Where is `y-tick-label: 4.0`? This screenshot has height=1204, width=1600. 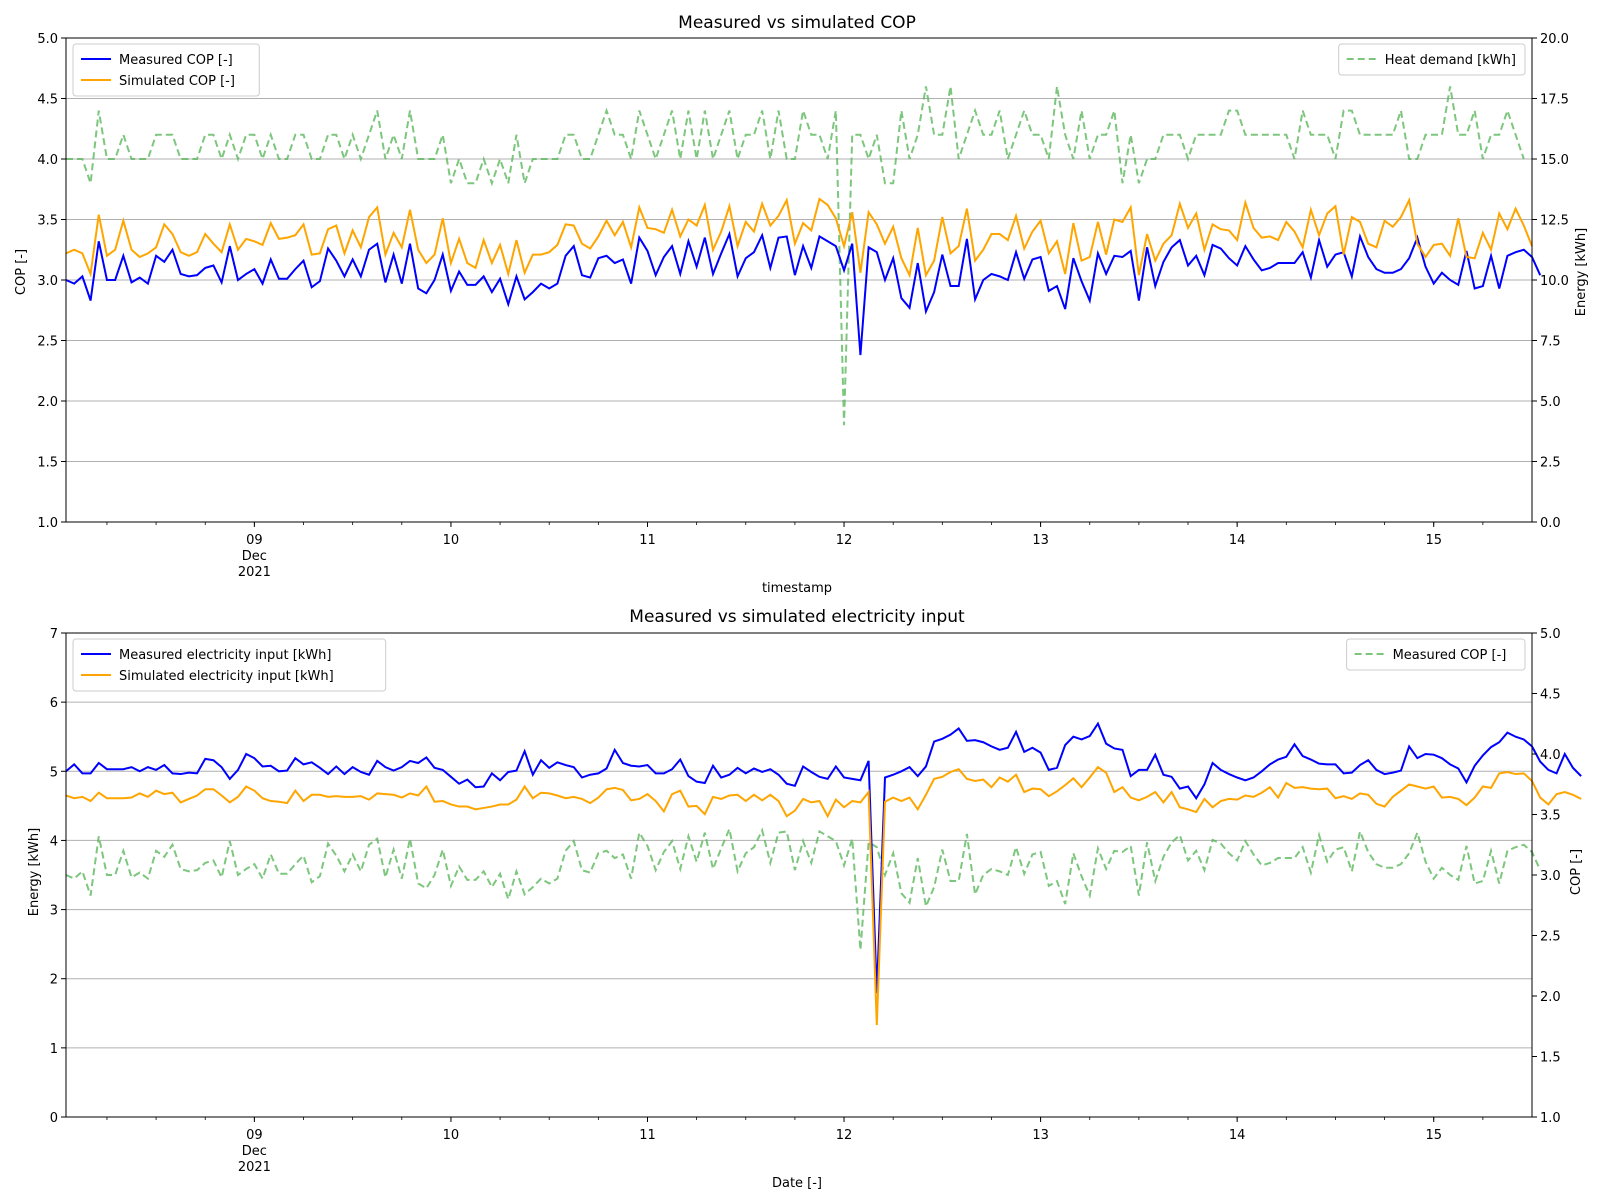 y-tick-label: 4.0 is located at coordinates (47, 160).